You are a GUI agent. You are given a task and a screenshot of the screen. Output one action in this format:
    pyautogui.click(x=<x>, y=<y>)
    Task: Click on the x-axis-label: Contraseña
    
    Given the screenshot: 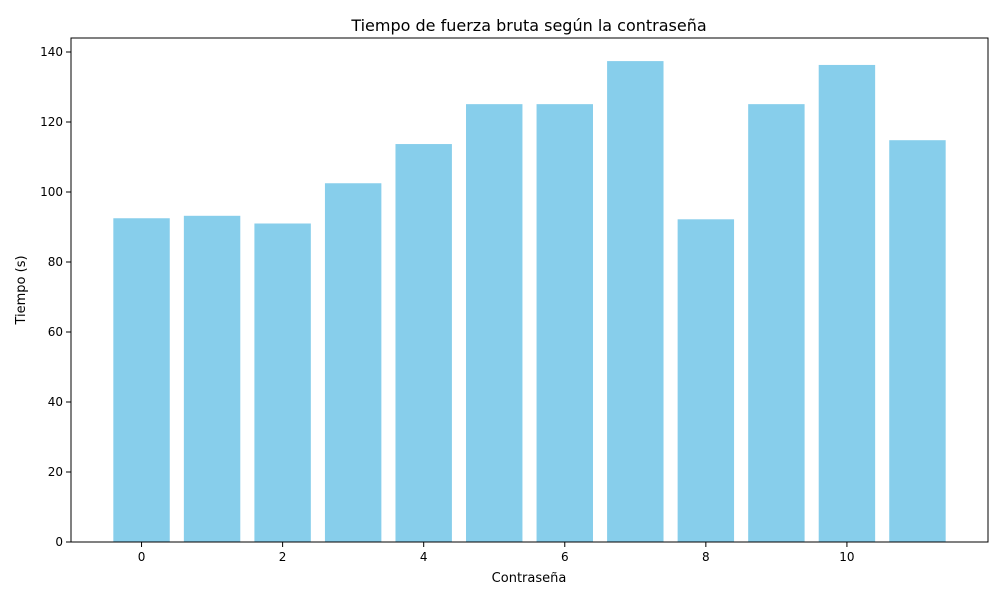 What is the action you would take?
    pyautogui.click(x=529, y=578)
    